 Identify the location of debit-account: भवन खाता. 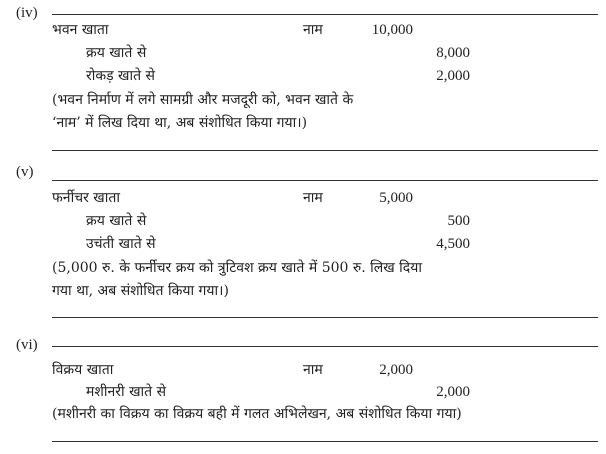
(80, 30).